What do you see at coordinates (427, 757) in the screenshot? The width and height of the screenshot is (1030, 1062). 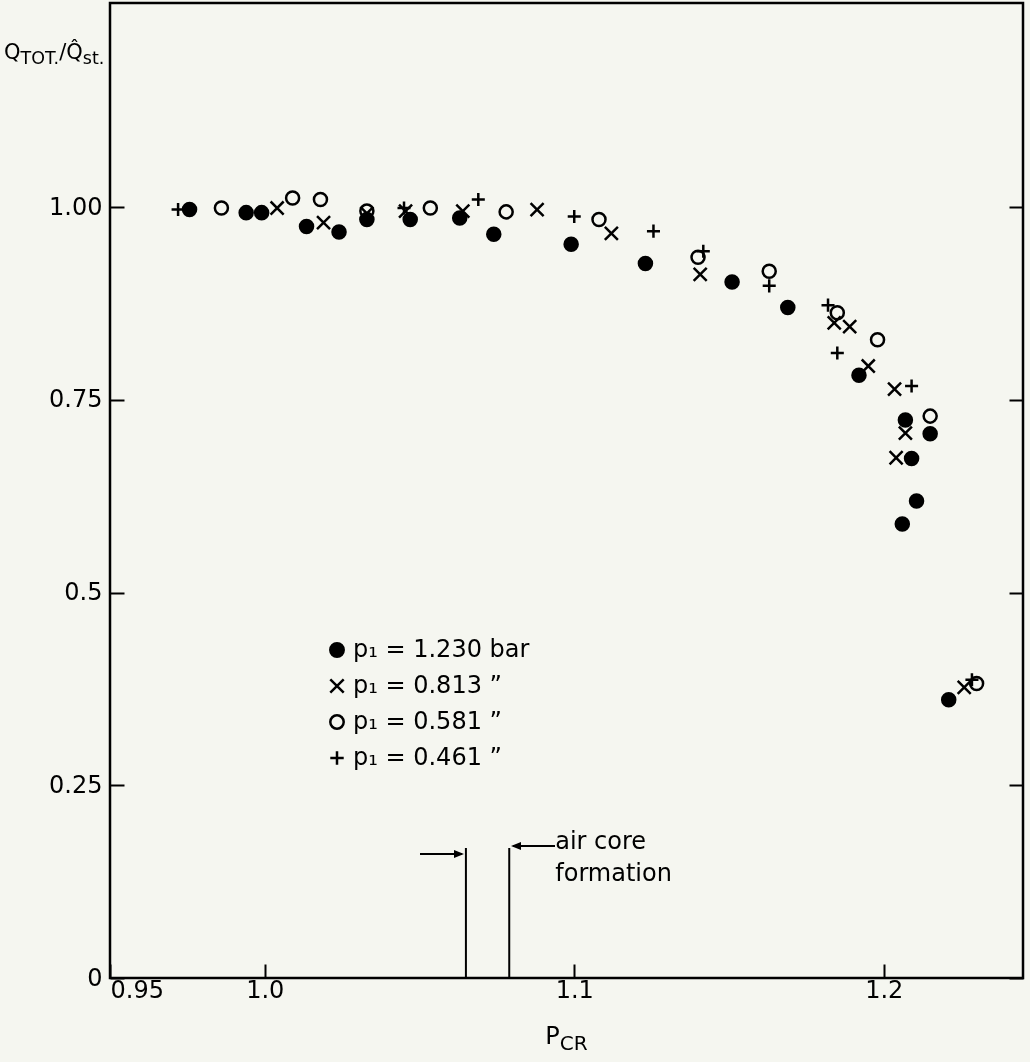 I see `legend-label: p₁ = 0.461 ”` at bounding box center [427, 757].